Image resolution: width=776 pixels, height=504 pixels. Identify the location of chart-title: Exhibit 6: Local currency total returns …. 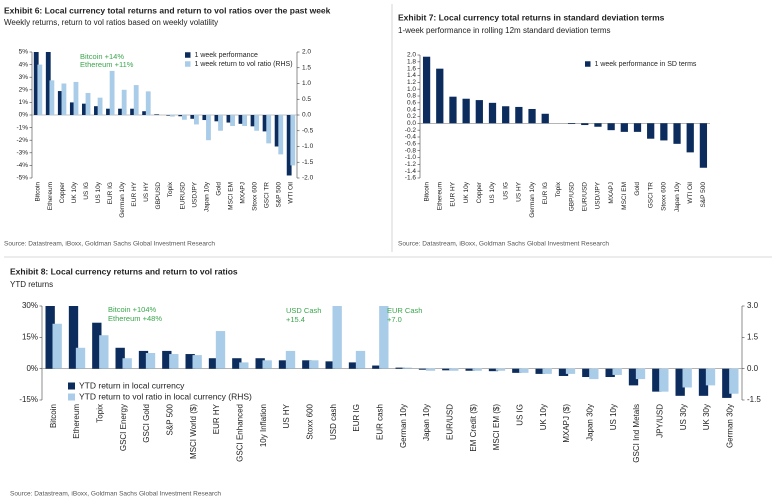
(167, 10).